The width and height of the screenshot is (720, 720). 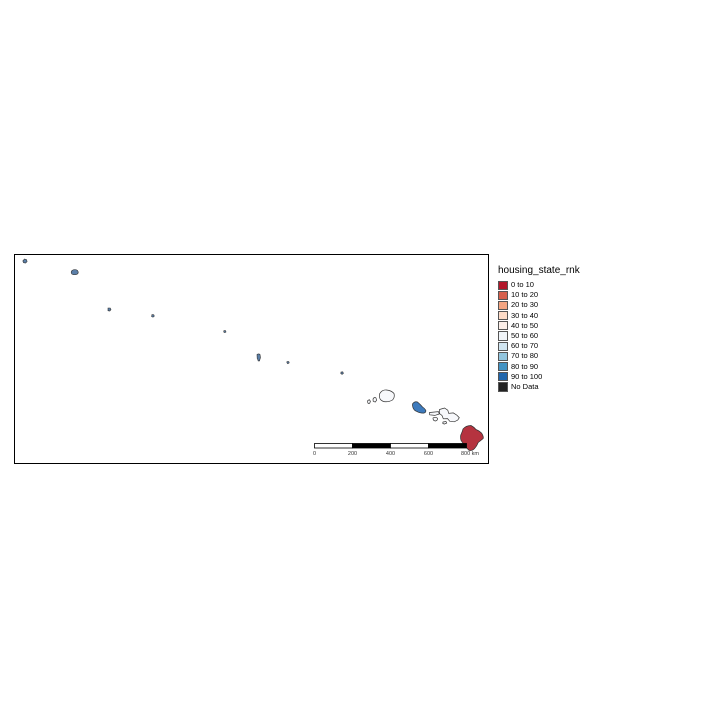 I want to click on legend-label: 90 to 100, so click(x=527, y=376).